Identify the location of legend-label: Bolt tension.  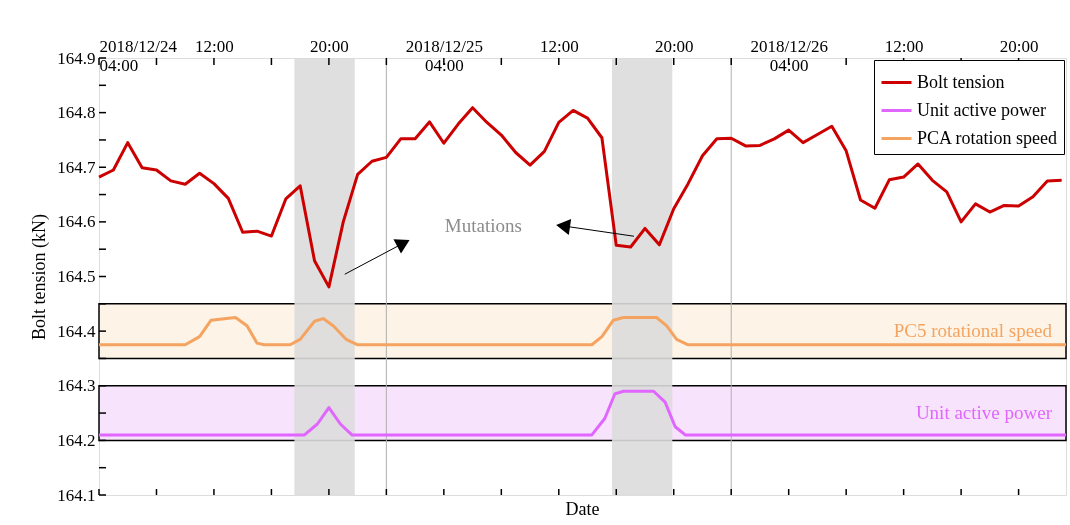
(961, 81).